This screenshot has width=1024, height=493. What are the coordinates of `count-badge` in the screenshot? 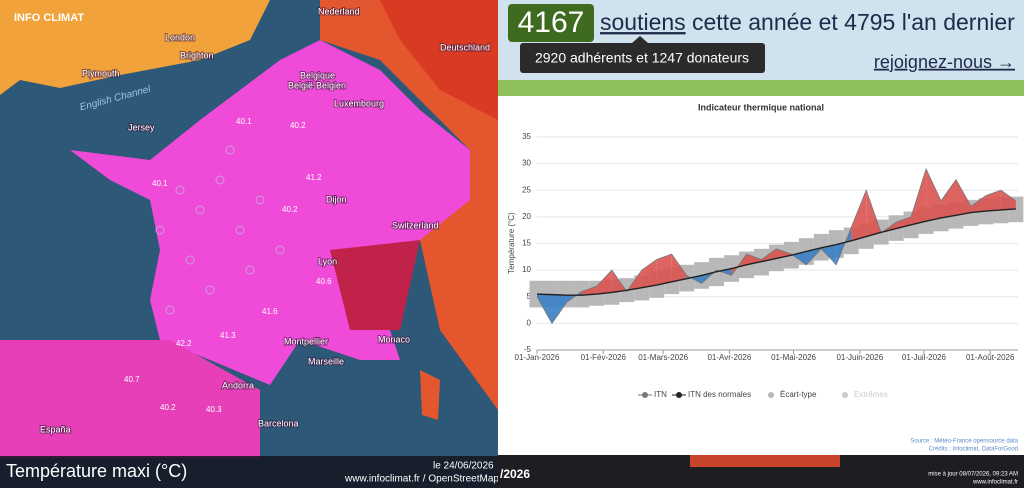 It's located at (551, 23).